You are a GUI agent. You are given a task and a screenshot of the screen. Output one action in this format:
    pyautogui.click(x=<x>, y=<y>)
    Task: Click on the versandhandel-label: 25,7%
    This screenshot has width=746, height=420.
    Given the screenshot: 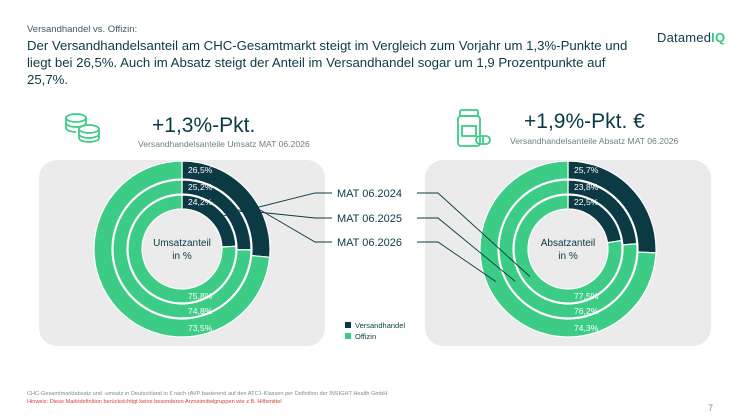 What is the action you would take?
    pyautogui.click(x=586, y=170)
    